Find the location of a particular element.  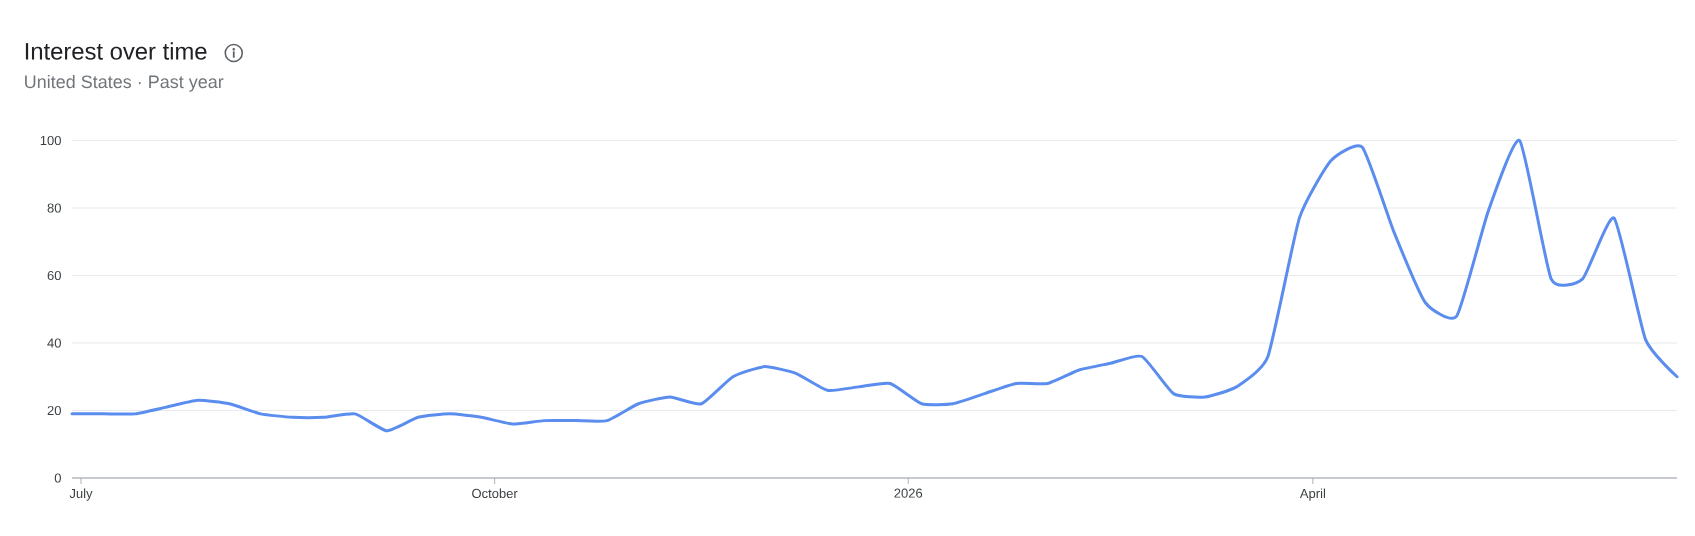

y-tick-label: 40 is located at coordinates (54, 343).